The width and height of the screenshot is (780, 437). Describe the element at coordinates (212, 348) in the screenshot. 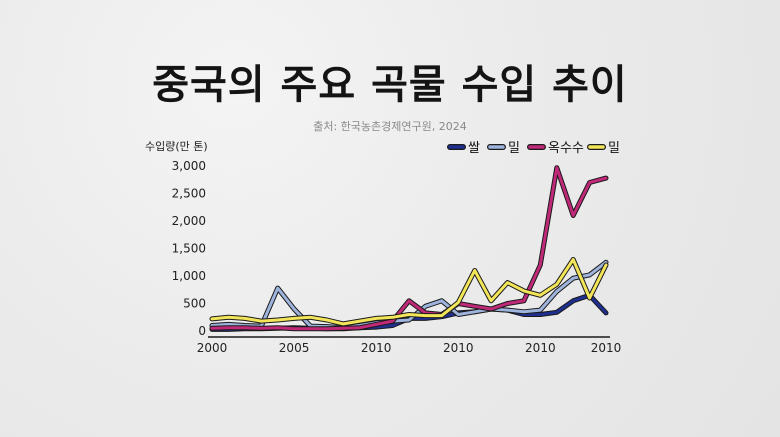

I see `x-tick-label: 2000` at that location.